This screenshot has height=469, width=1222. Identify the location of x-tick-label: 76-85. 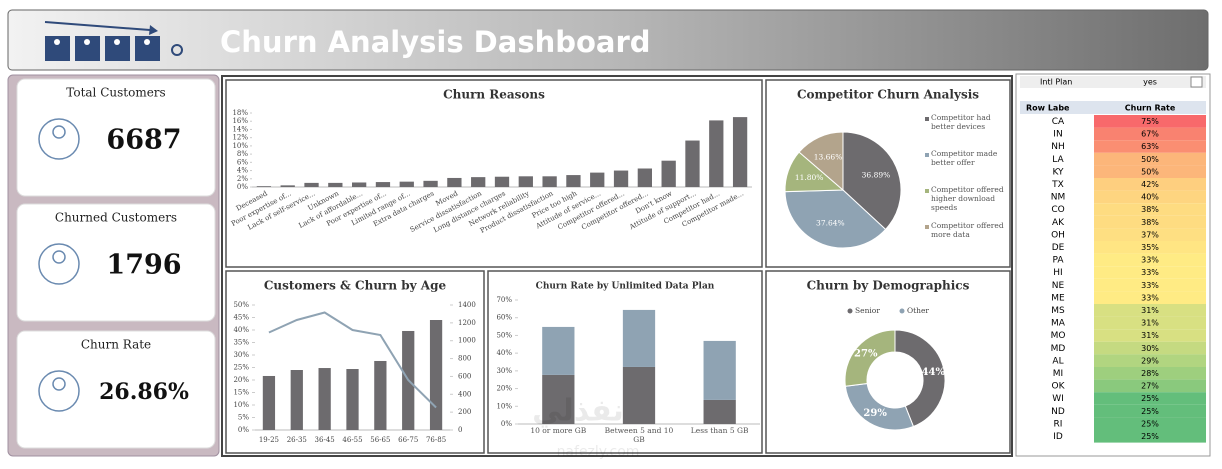
(436, 440).